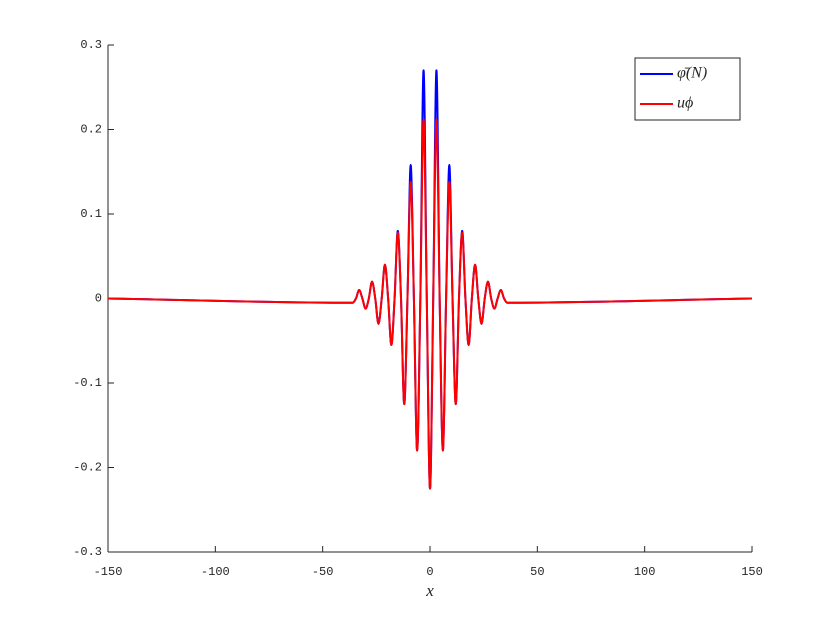 Image resolution: width=830 pixels, height=623 pixels. Describe the element at coordinates (537, 572) in the screenshot. I see `x-tick-label: 50` at that location.